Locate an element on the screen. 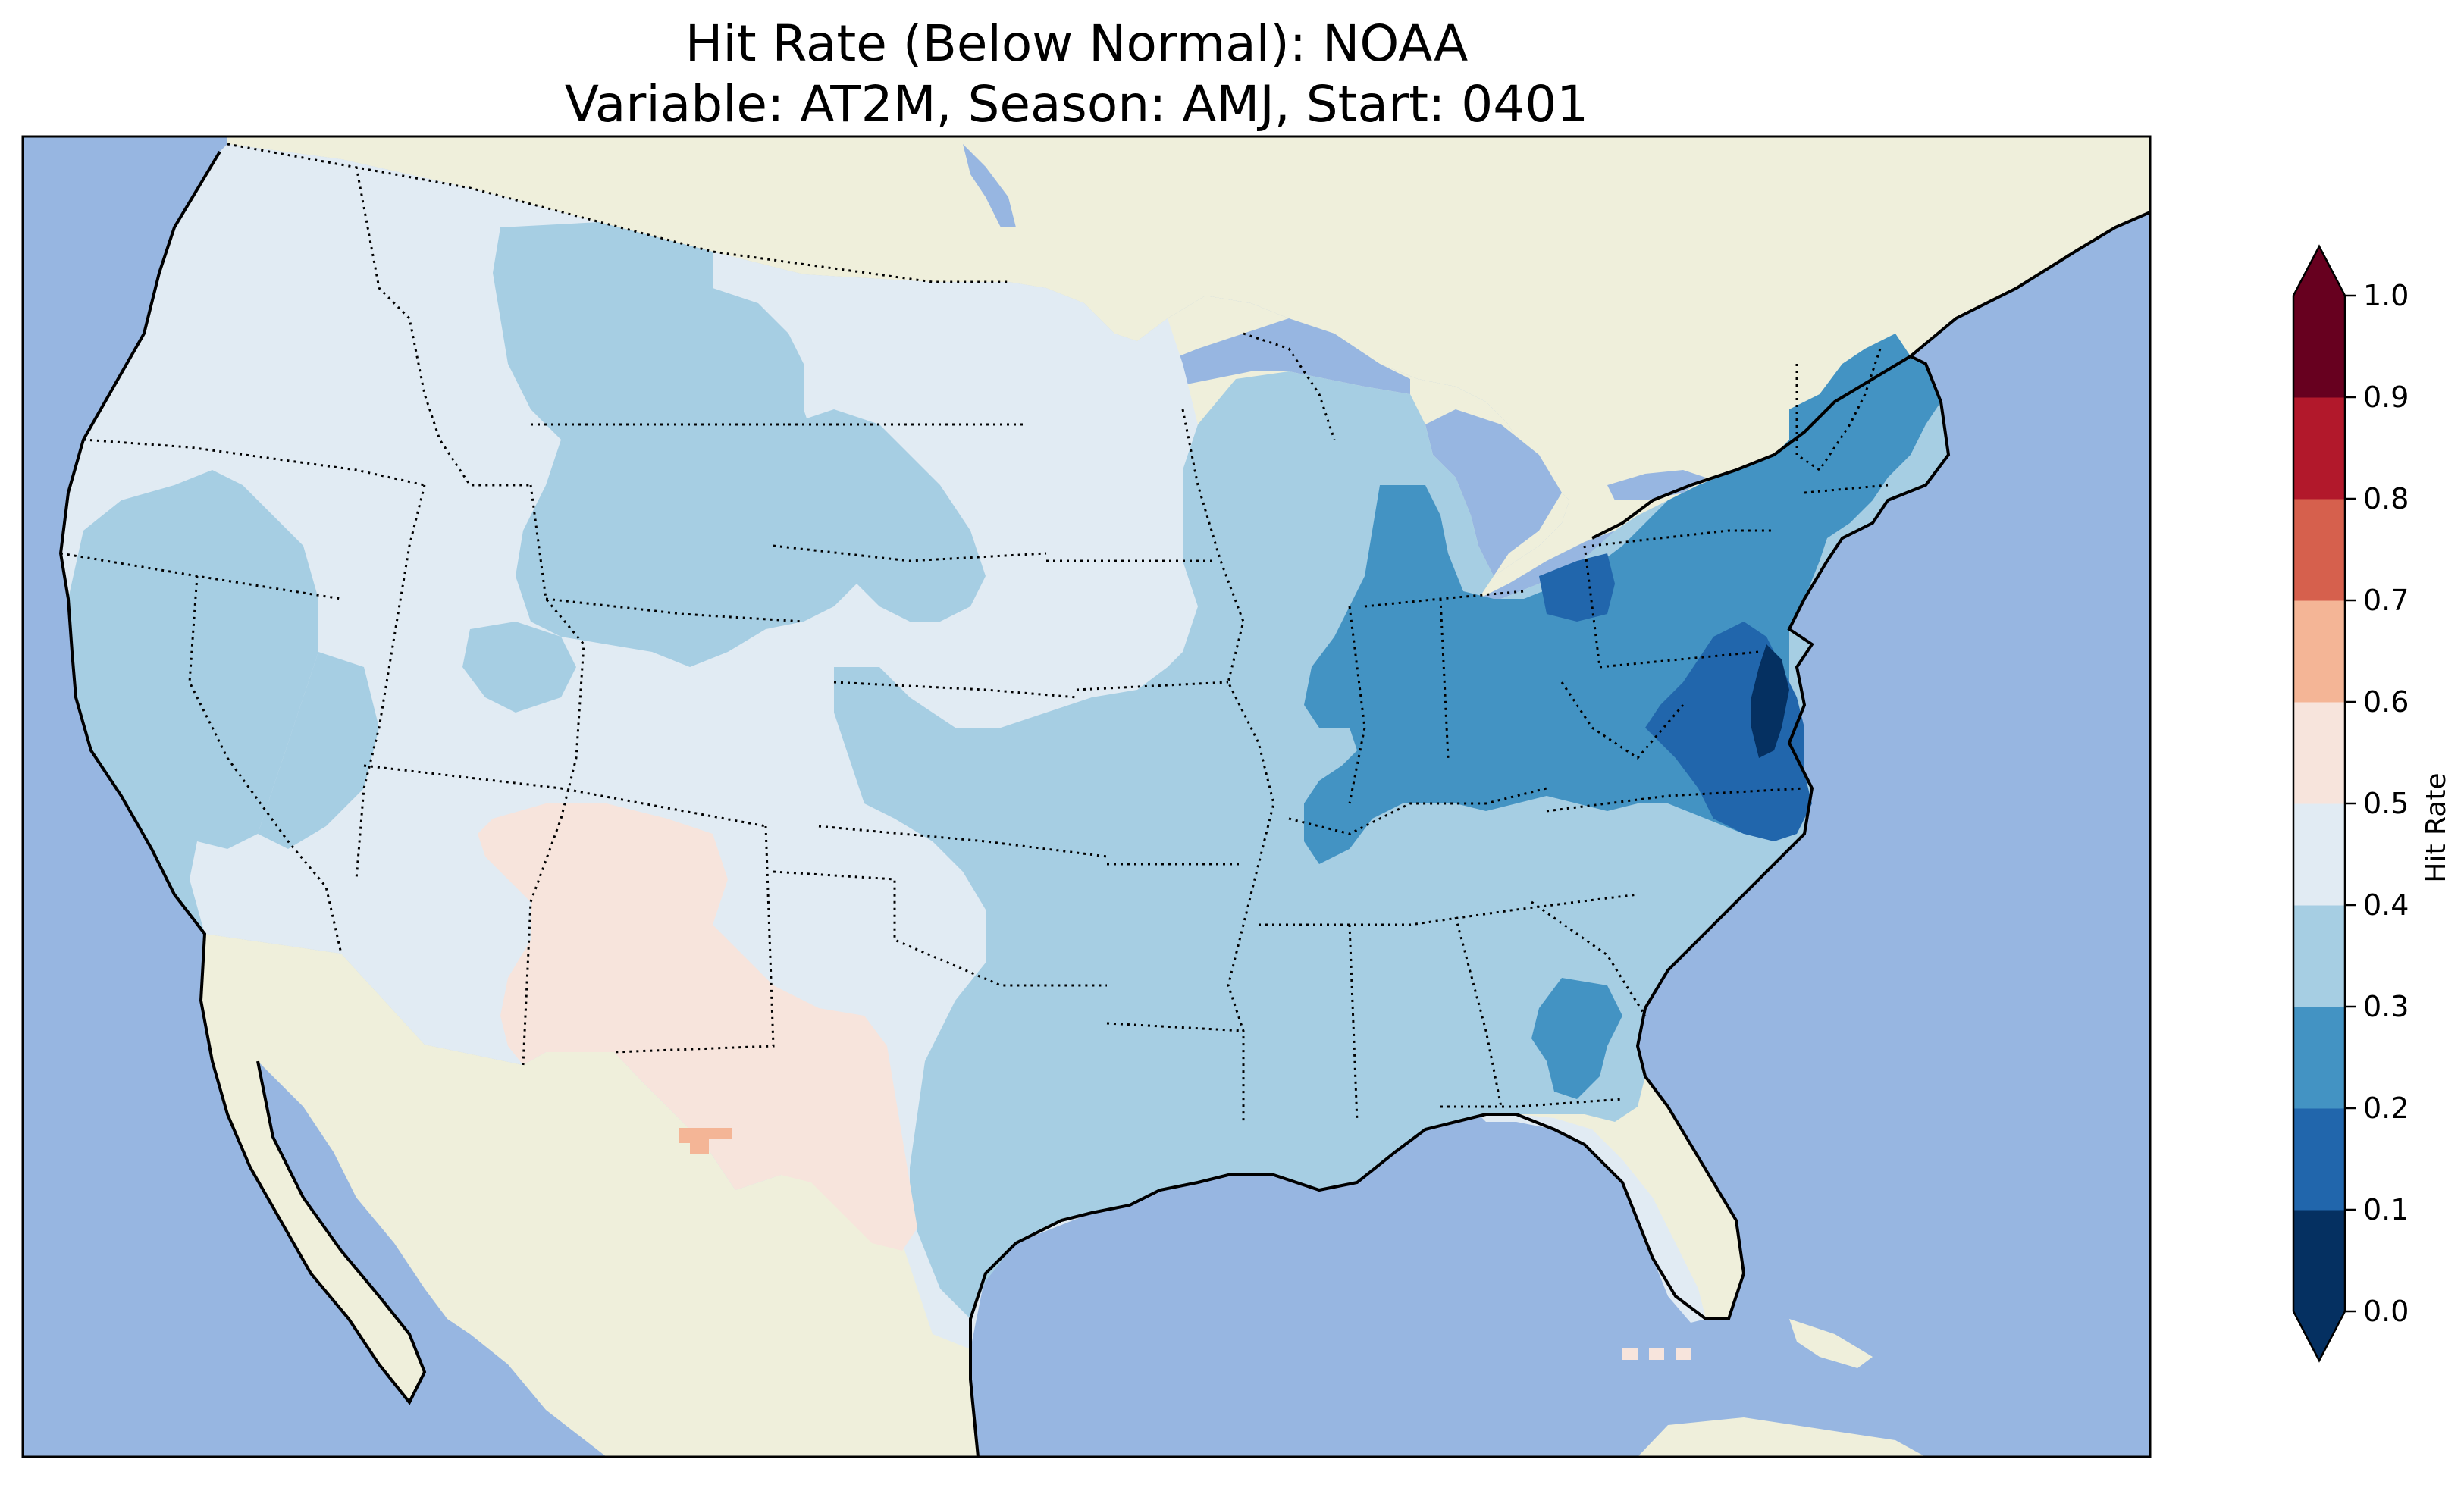 The height and width of the screenshot is (1494, 2464). colorbar-tick-label: 0.4 is located at coordinates (2386, 905).